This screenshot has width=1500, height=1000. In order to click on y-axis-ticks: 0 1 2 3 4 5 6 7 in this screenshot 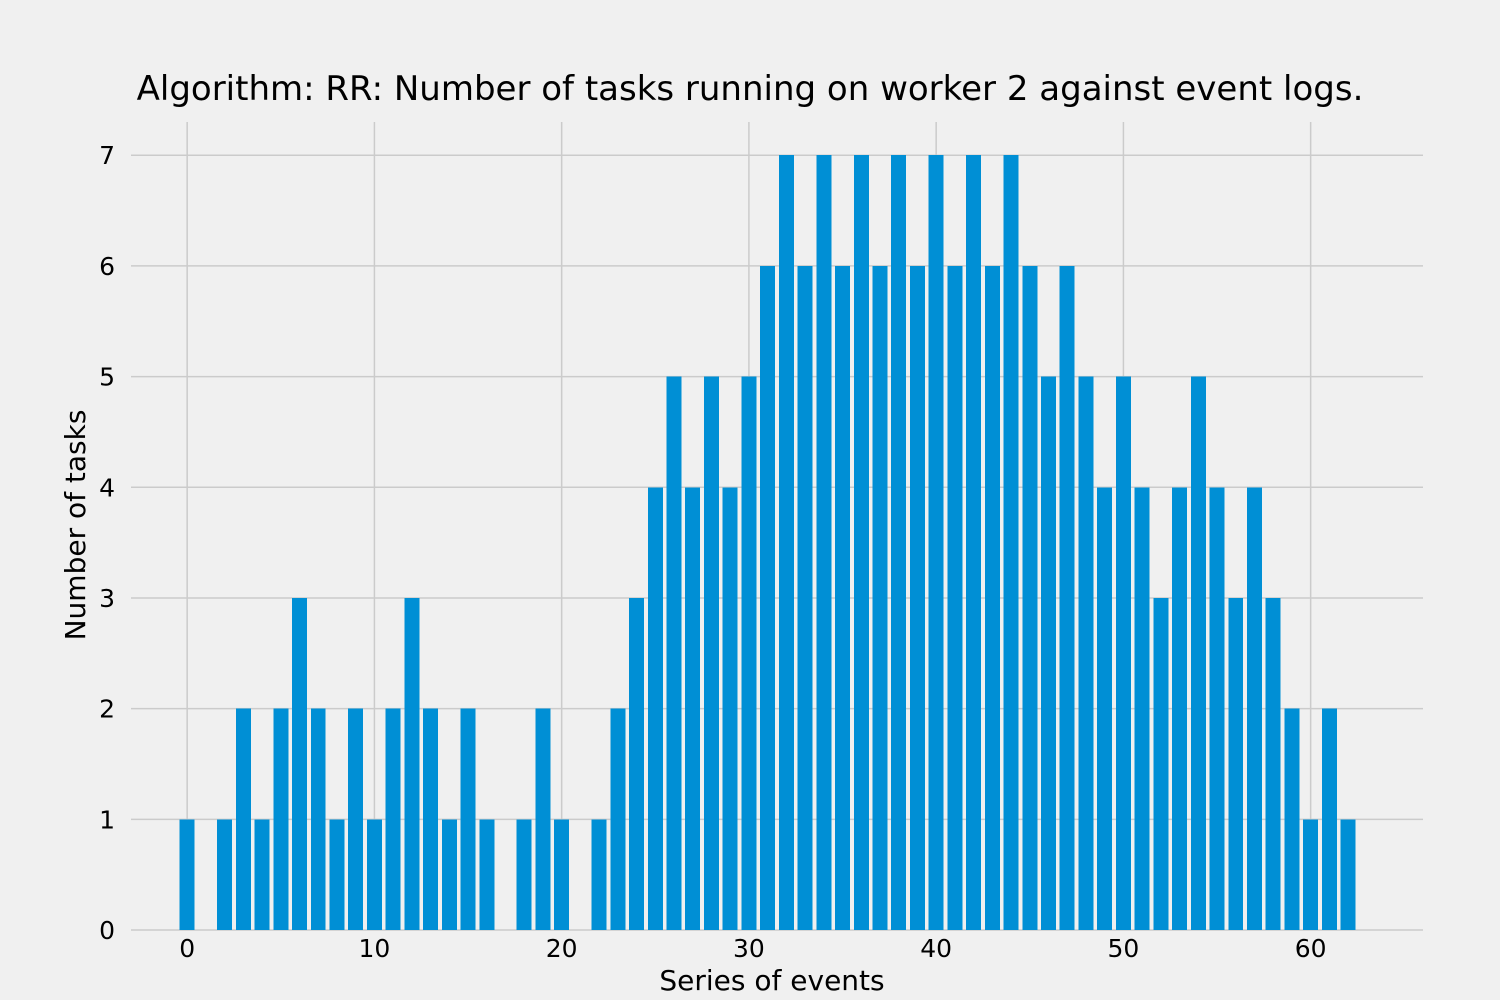, I will do `click(107, 543)`.